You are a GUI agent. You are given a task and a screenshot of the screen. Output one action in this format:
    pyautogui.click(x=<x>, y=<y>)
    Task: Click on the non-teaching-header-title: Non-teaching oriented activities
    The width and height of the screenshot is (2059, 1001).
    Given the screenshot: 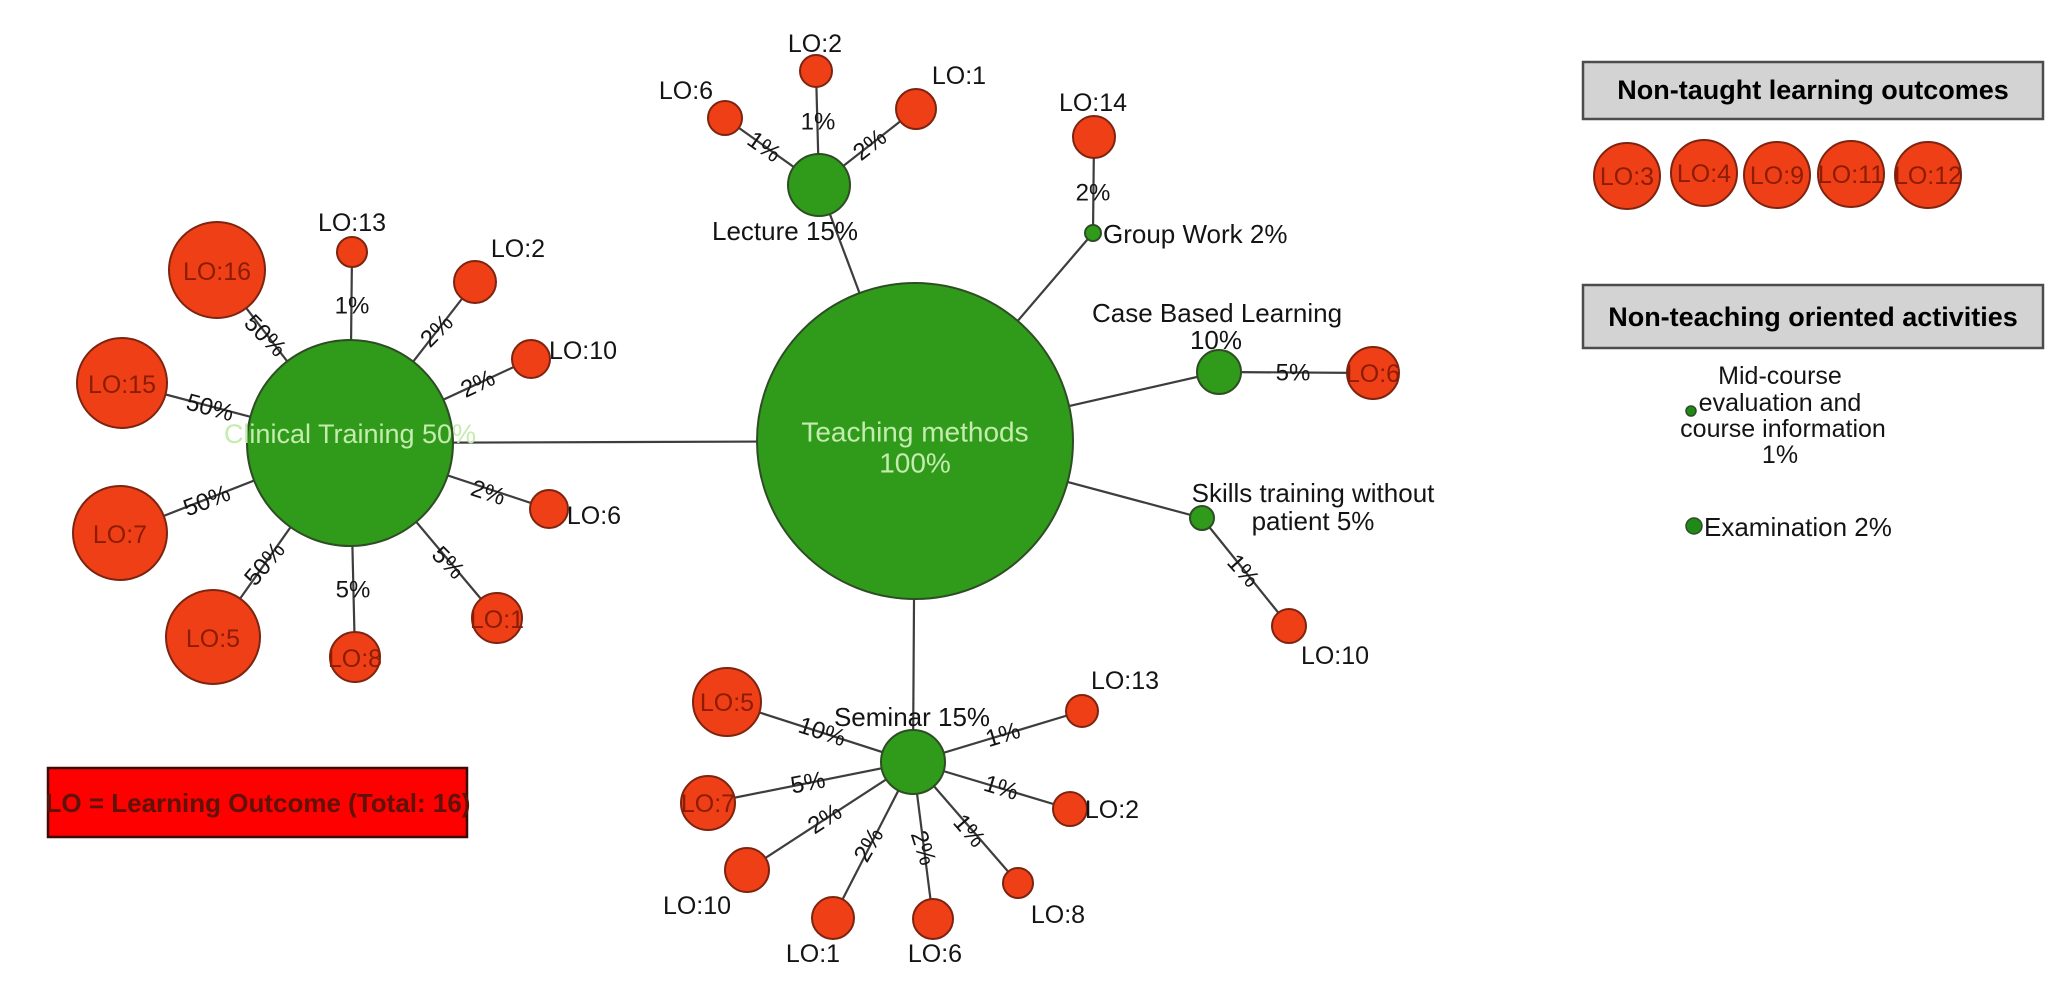 What is the action you would take?
    pyautogui.click(x=1813, y=317)
    